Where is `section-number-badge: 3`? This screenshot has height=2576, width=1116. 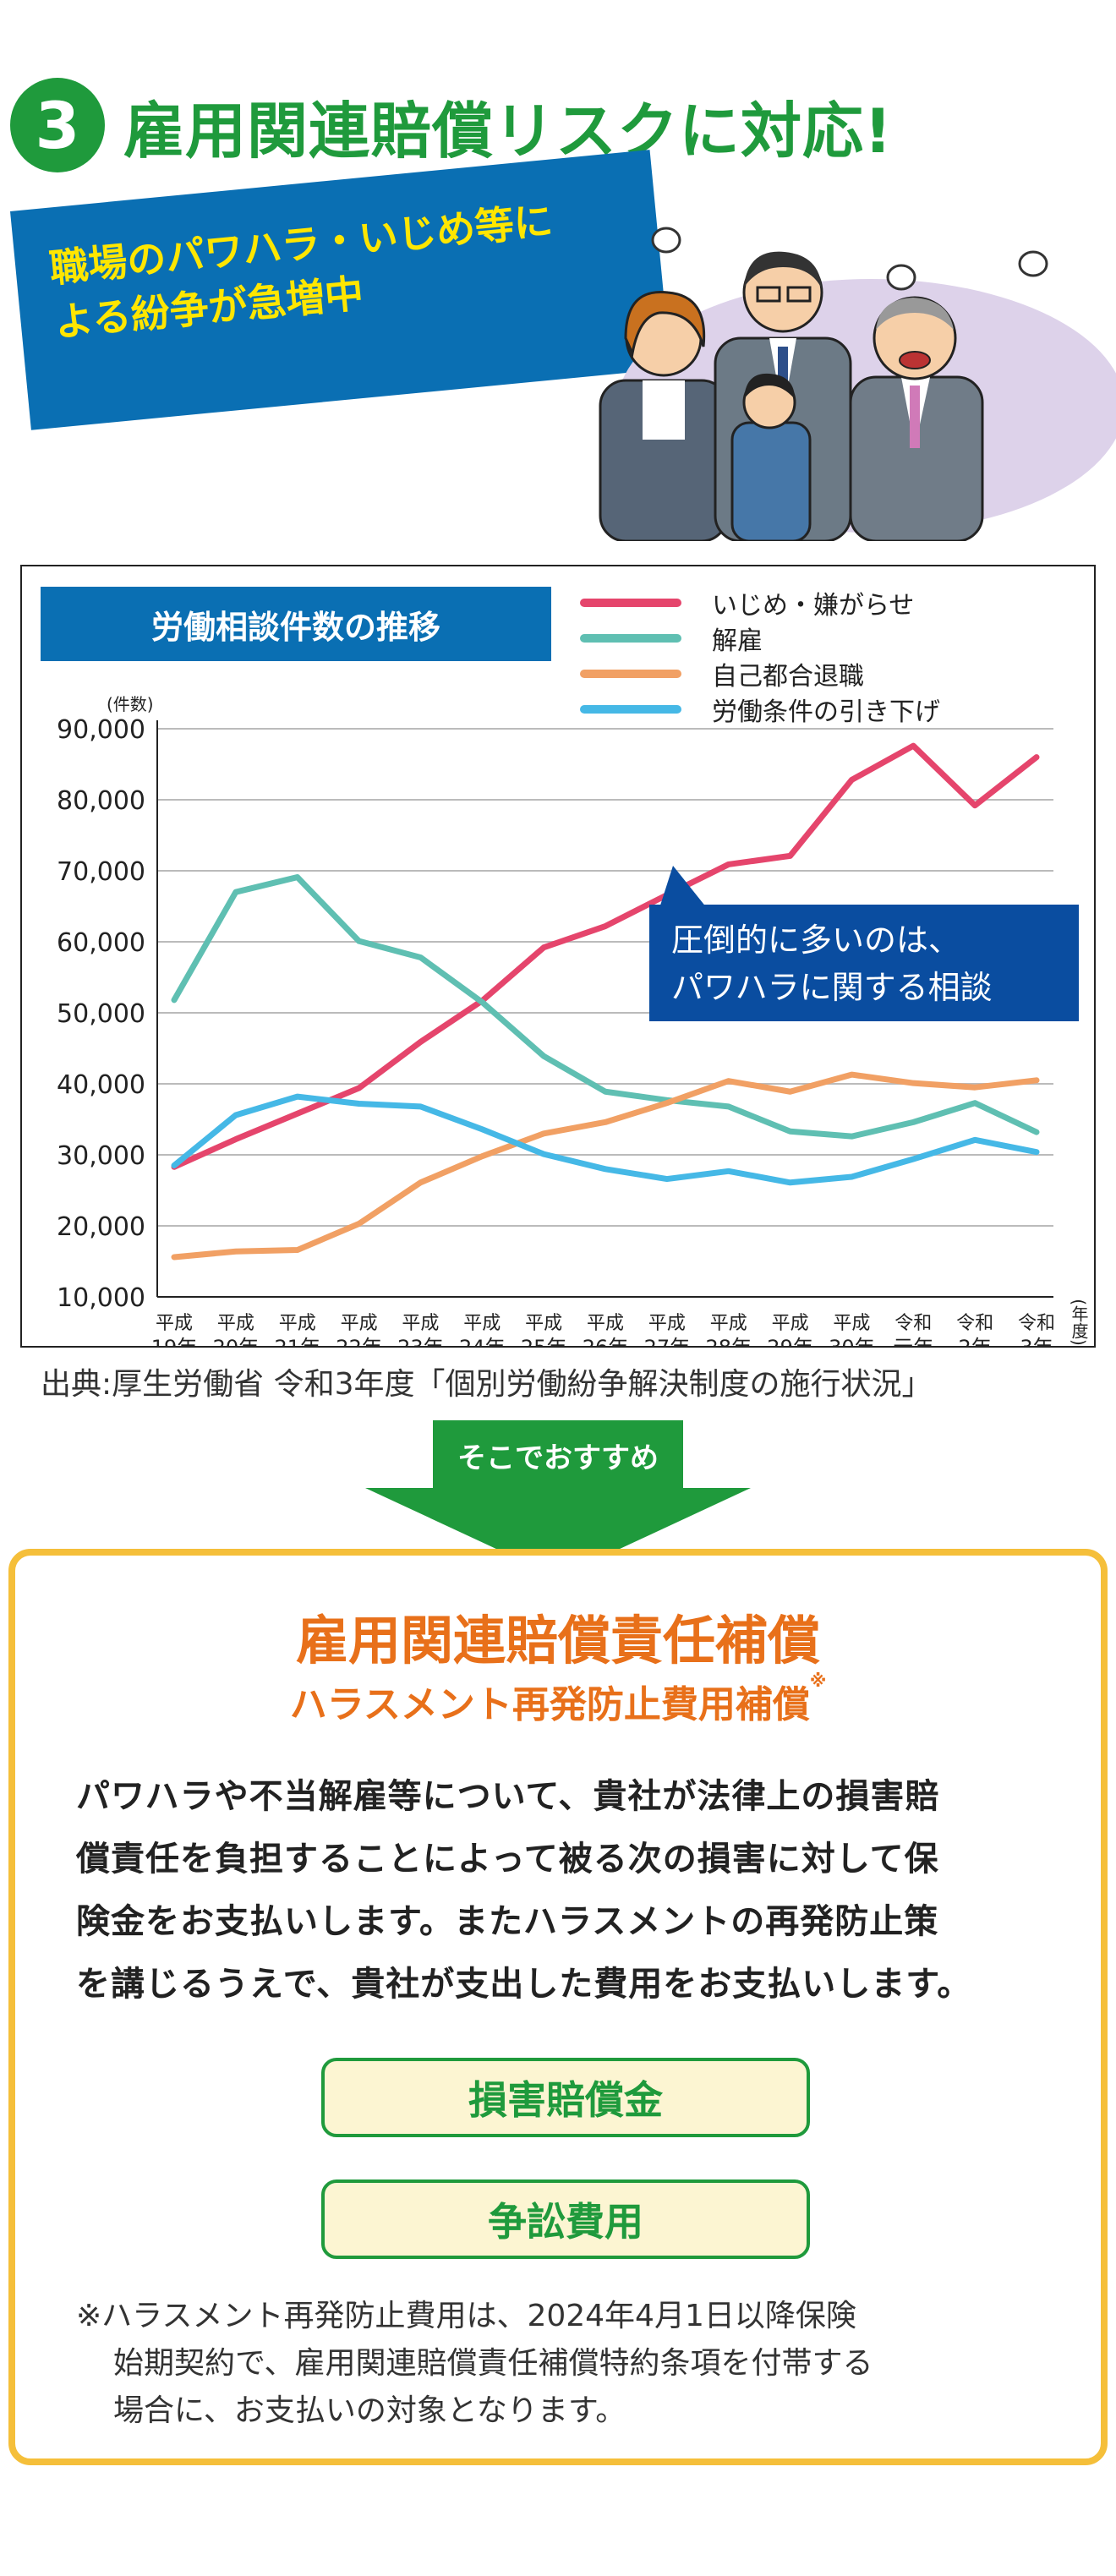 section-number-badge: 3 is located at coordinates (58, 125).